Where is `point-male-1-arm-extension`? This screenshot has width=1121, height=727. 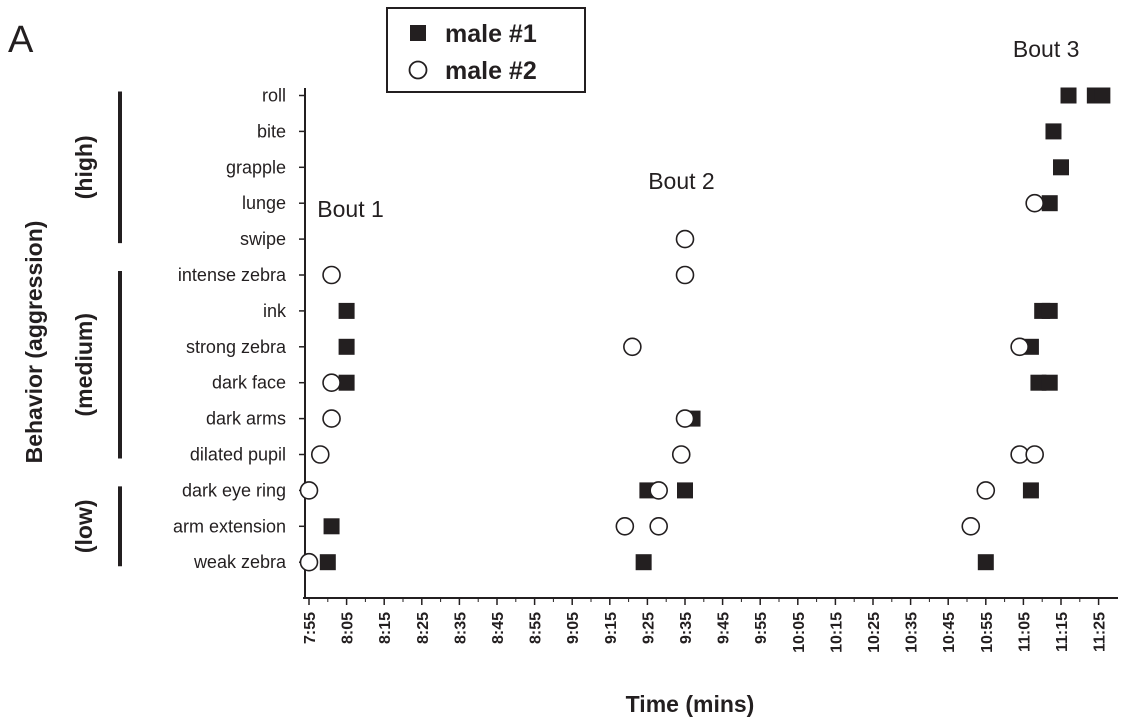
point-male-1-arm-extension is located at coordinates (331, 526).